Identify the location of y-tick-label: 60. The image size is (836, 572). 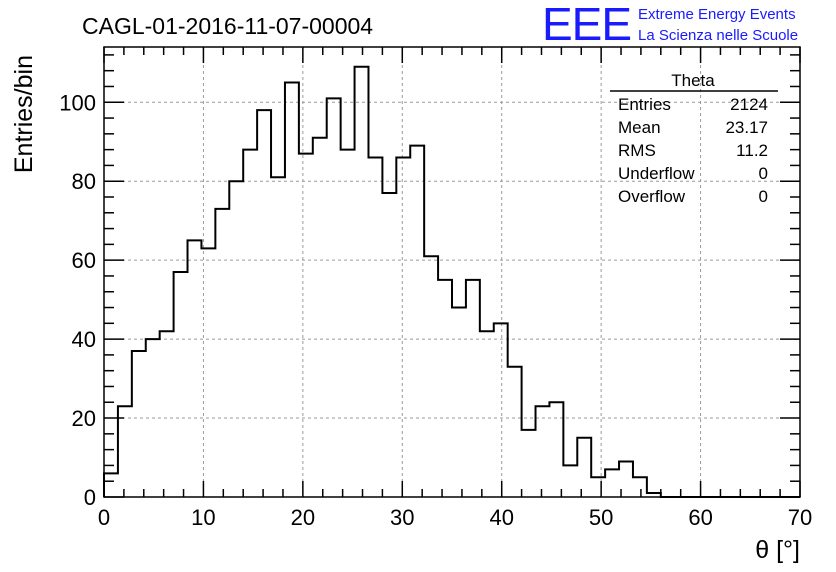
(84, 260).